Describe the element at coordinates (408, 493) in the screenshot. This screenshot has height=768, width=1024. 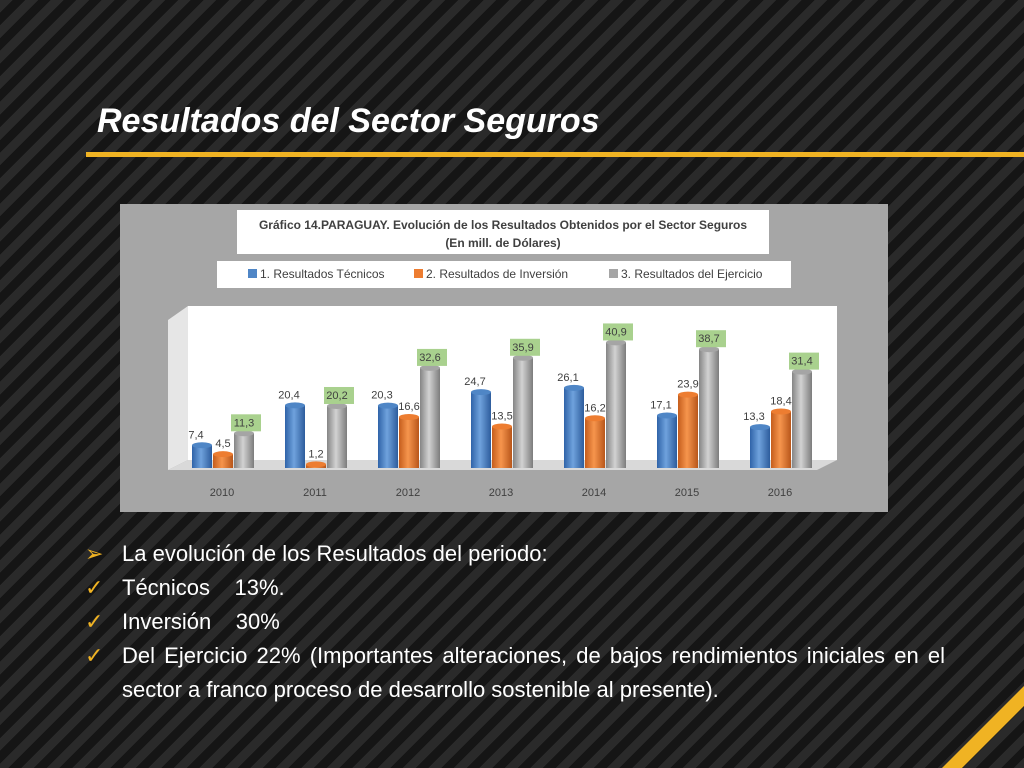
I see `x-tick-label-2012: 2012` at that location.